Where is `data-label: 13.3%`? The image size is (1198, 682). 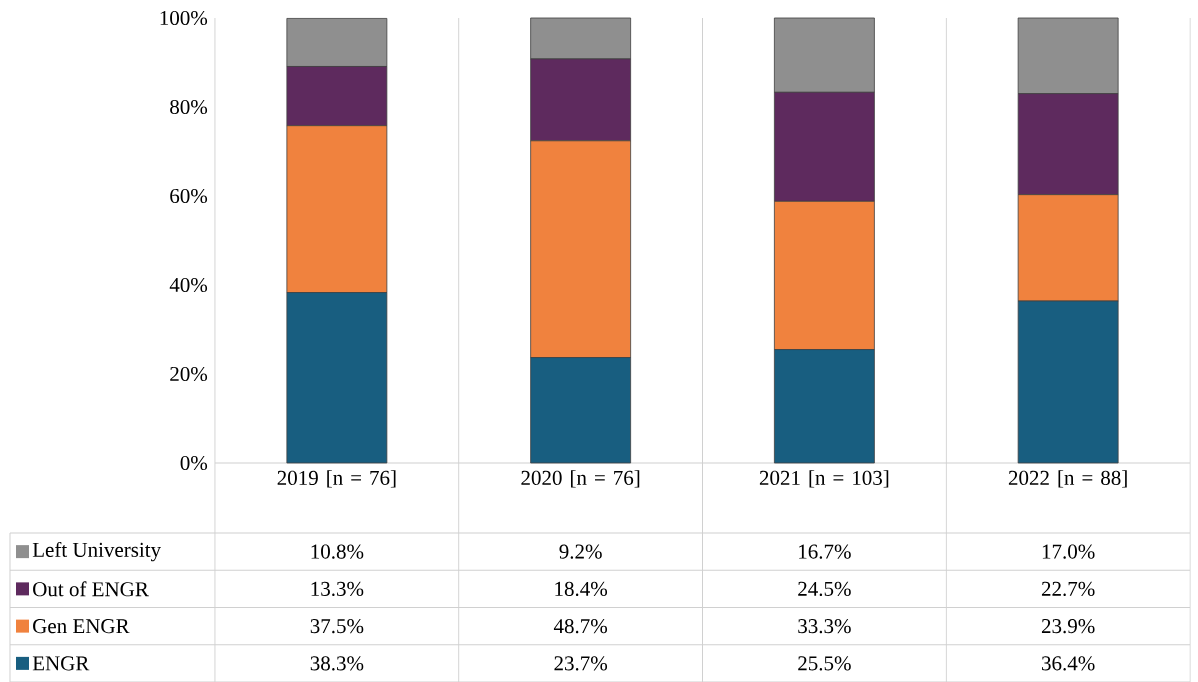
data-label: 13.3% is located at coordinates (337, 589).